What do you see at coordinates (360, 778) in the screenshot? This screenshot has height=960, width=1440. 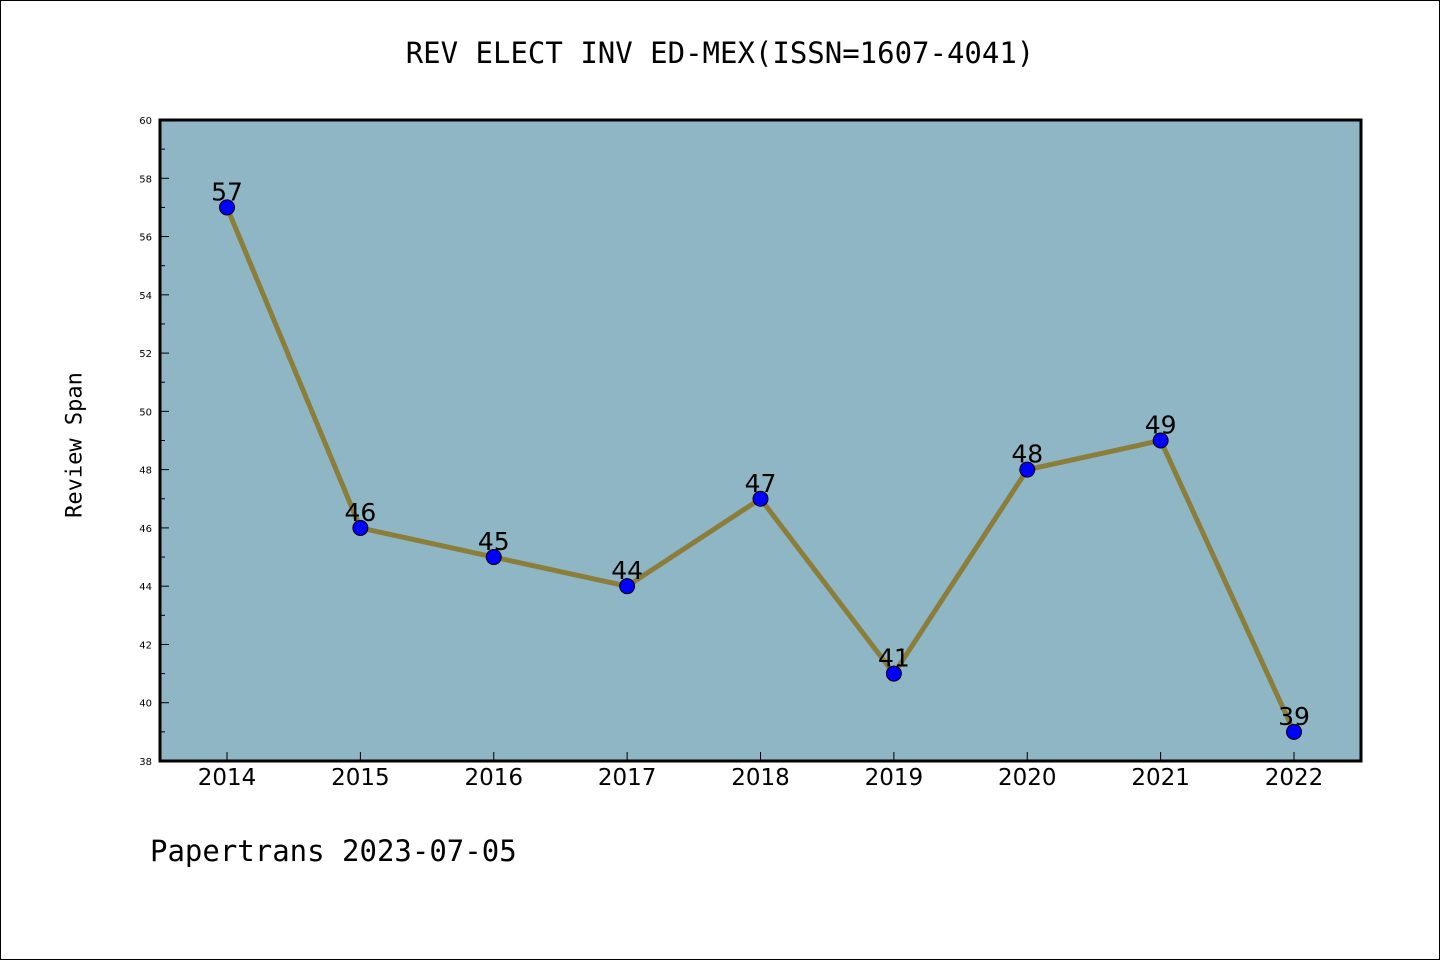 I see `x-tick-label: 2015` at bounding box center [360, 778].